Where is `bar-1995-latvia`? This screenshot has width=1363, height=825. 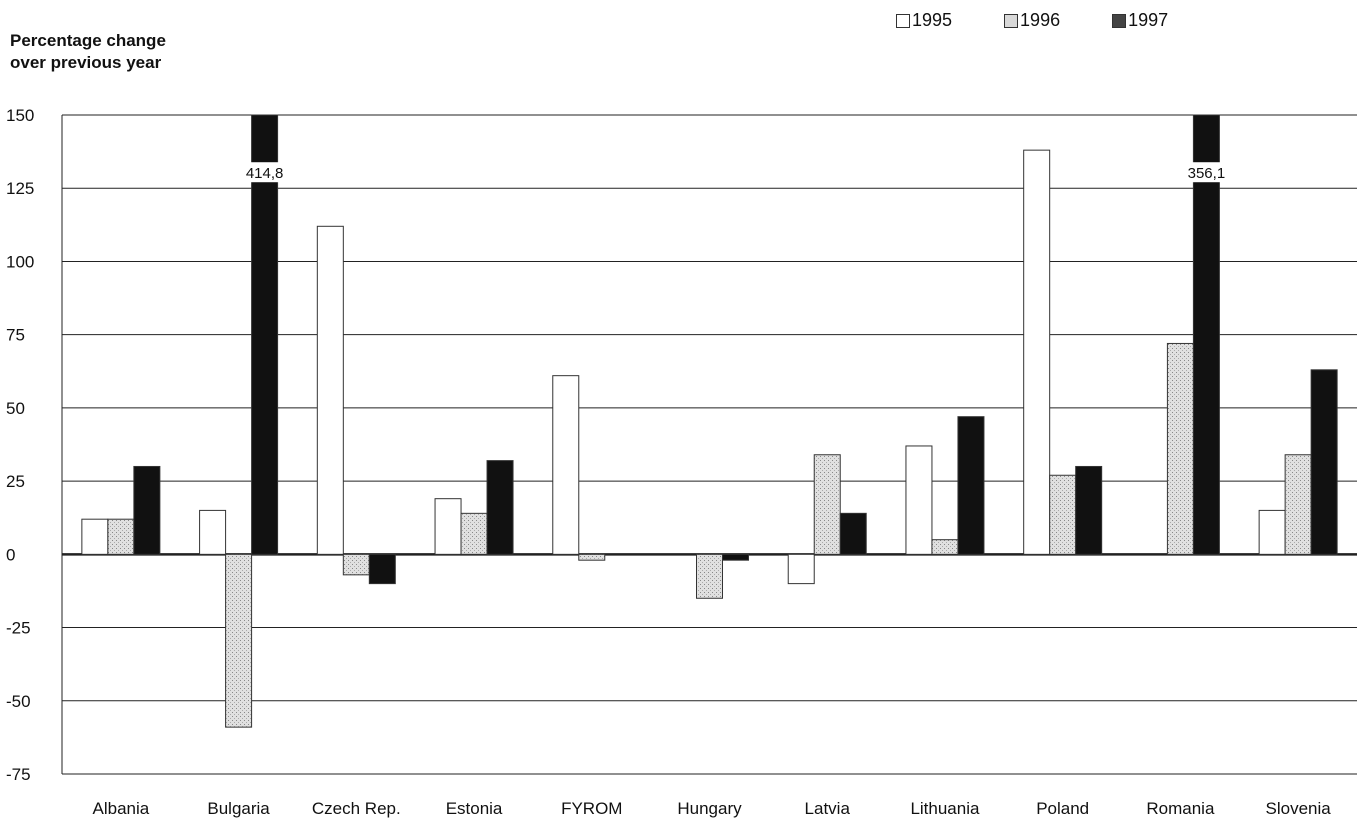
bar-1995-latvia is located at coordinates (801, 569).